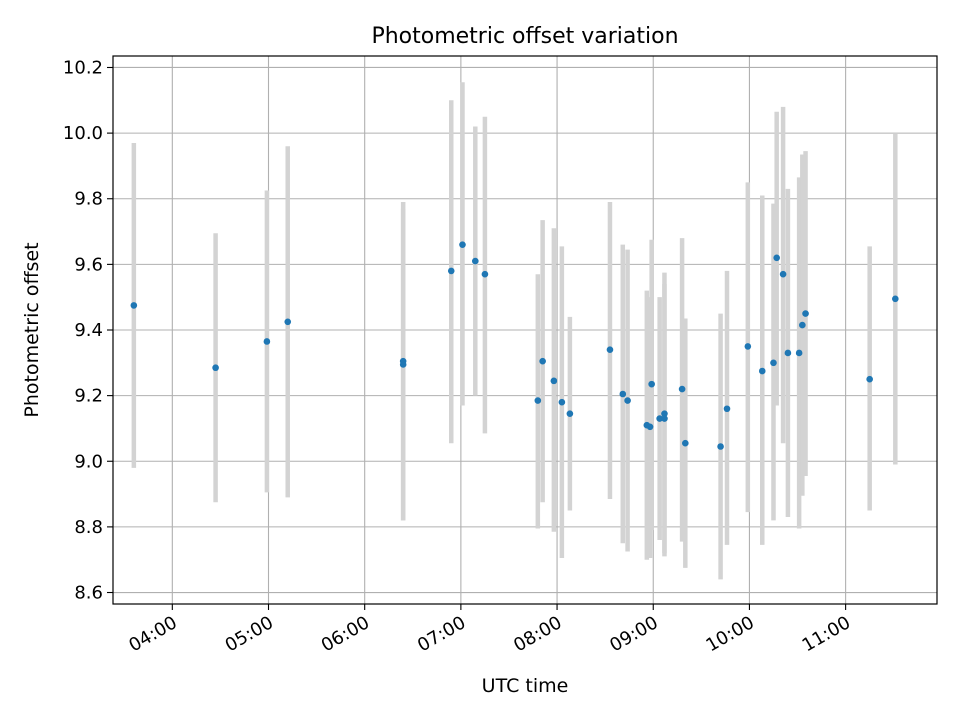 Image resolution: width=960 pixels, height=720 pixels. What do you see at coordinates (83, 67) in the screenshot?
I see `y-tick-label: 10.2` at bounding box center [83, 67].